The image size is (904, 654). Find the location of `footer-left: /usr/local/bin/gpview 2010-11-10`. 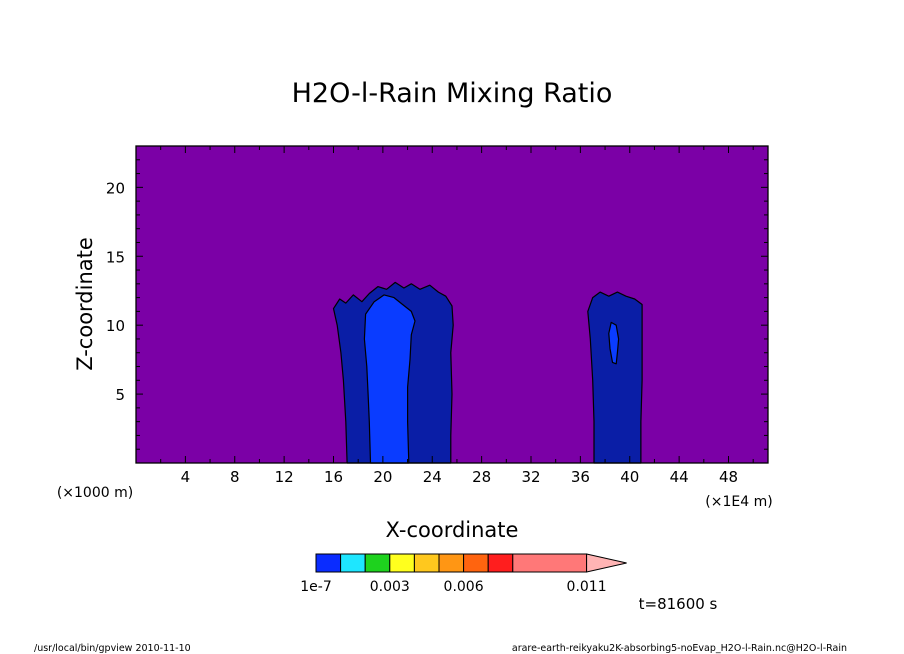

footer-left: /usr/local/bin/gpview 2010-11-10 is located at coordinates (112, 648).